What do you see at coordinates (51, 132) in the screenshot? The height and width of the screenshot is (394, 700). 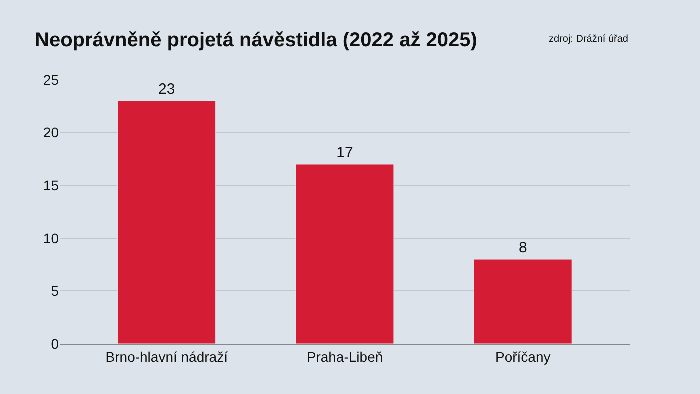 I see `y-tick-label: 20` at bounding box center [51, 132].